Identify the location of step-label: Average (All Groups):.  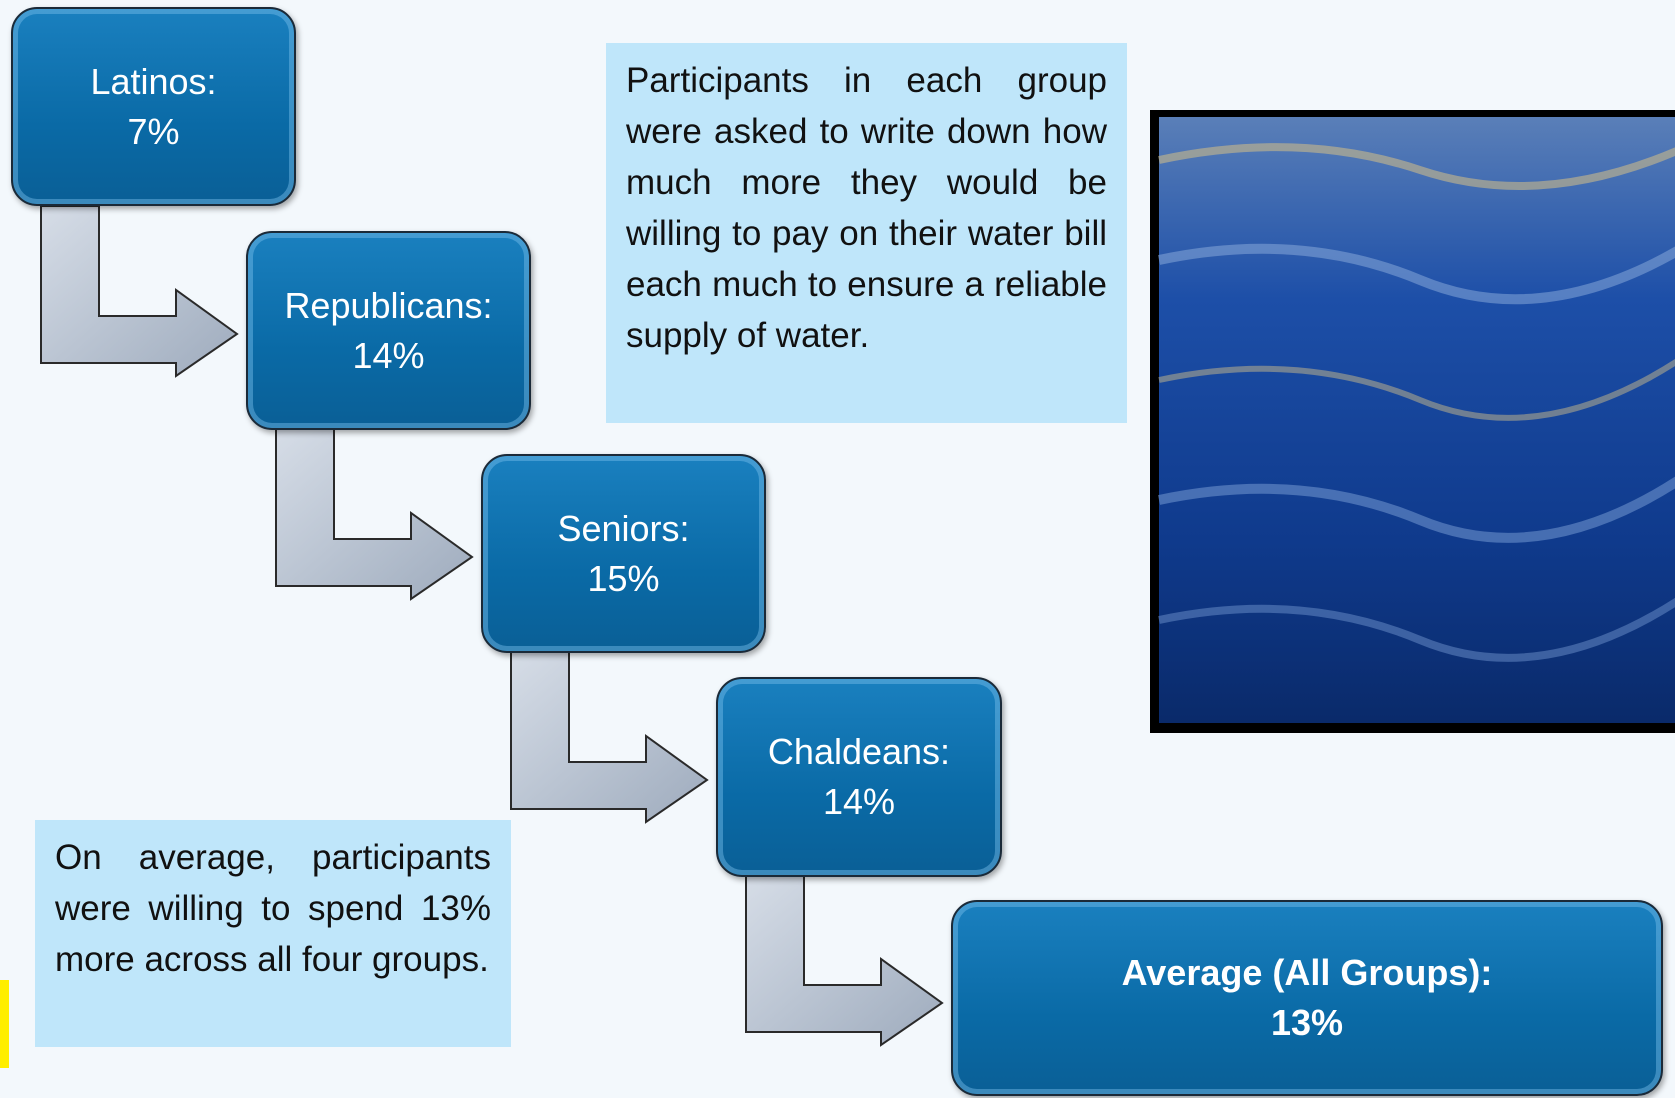
(1307, 972).